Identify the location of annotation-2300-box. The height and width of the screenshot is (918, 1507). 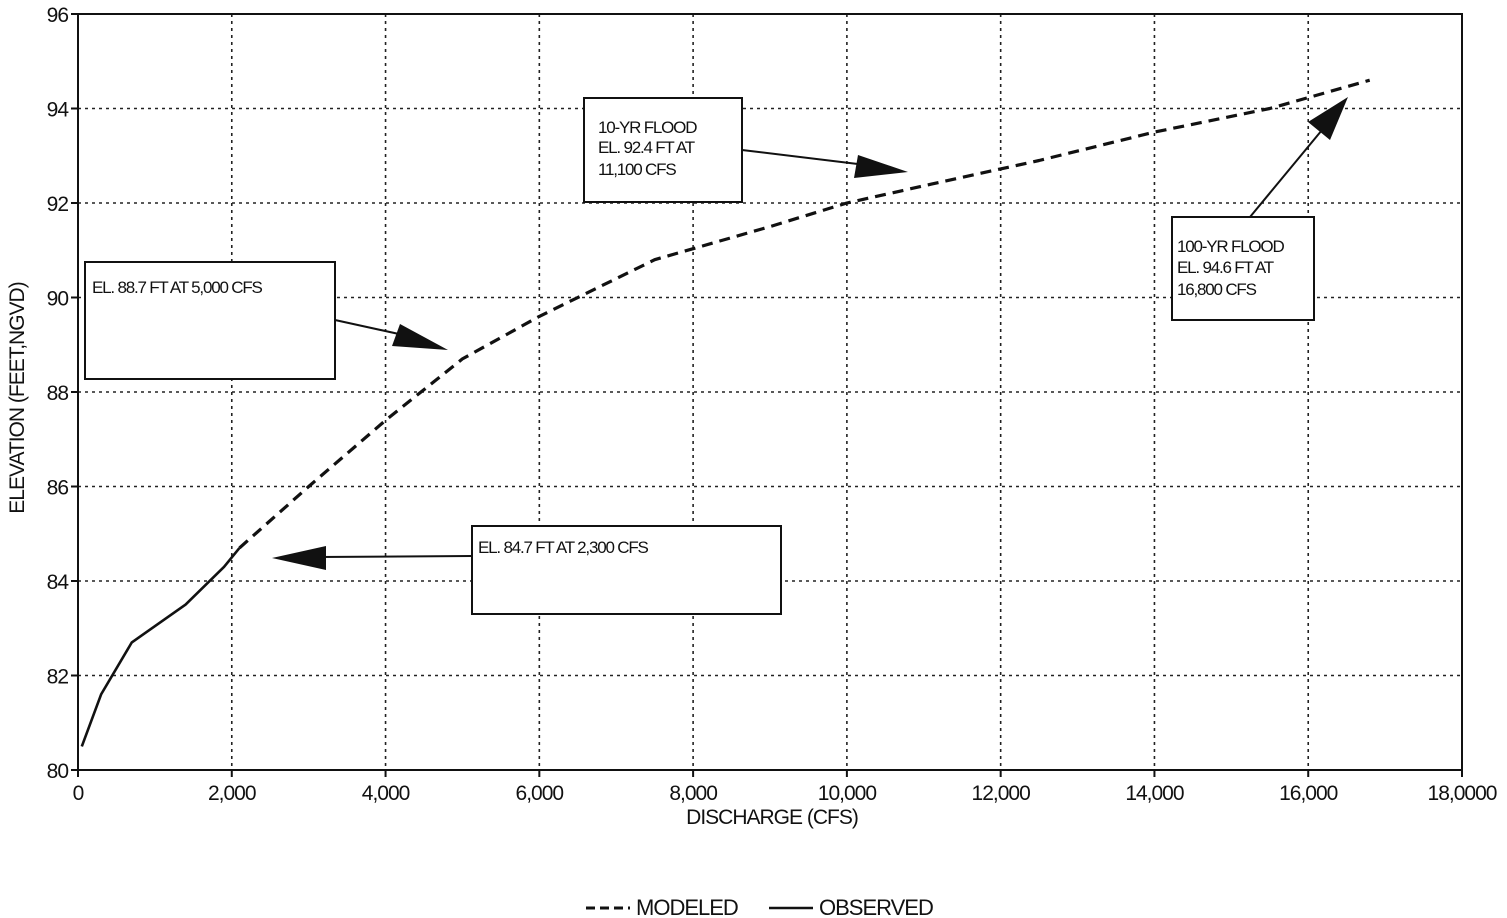
(626, 570).